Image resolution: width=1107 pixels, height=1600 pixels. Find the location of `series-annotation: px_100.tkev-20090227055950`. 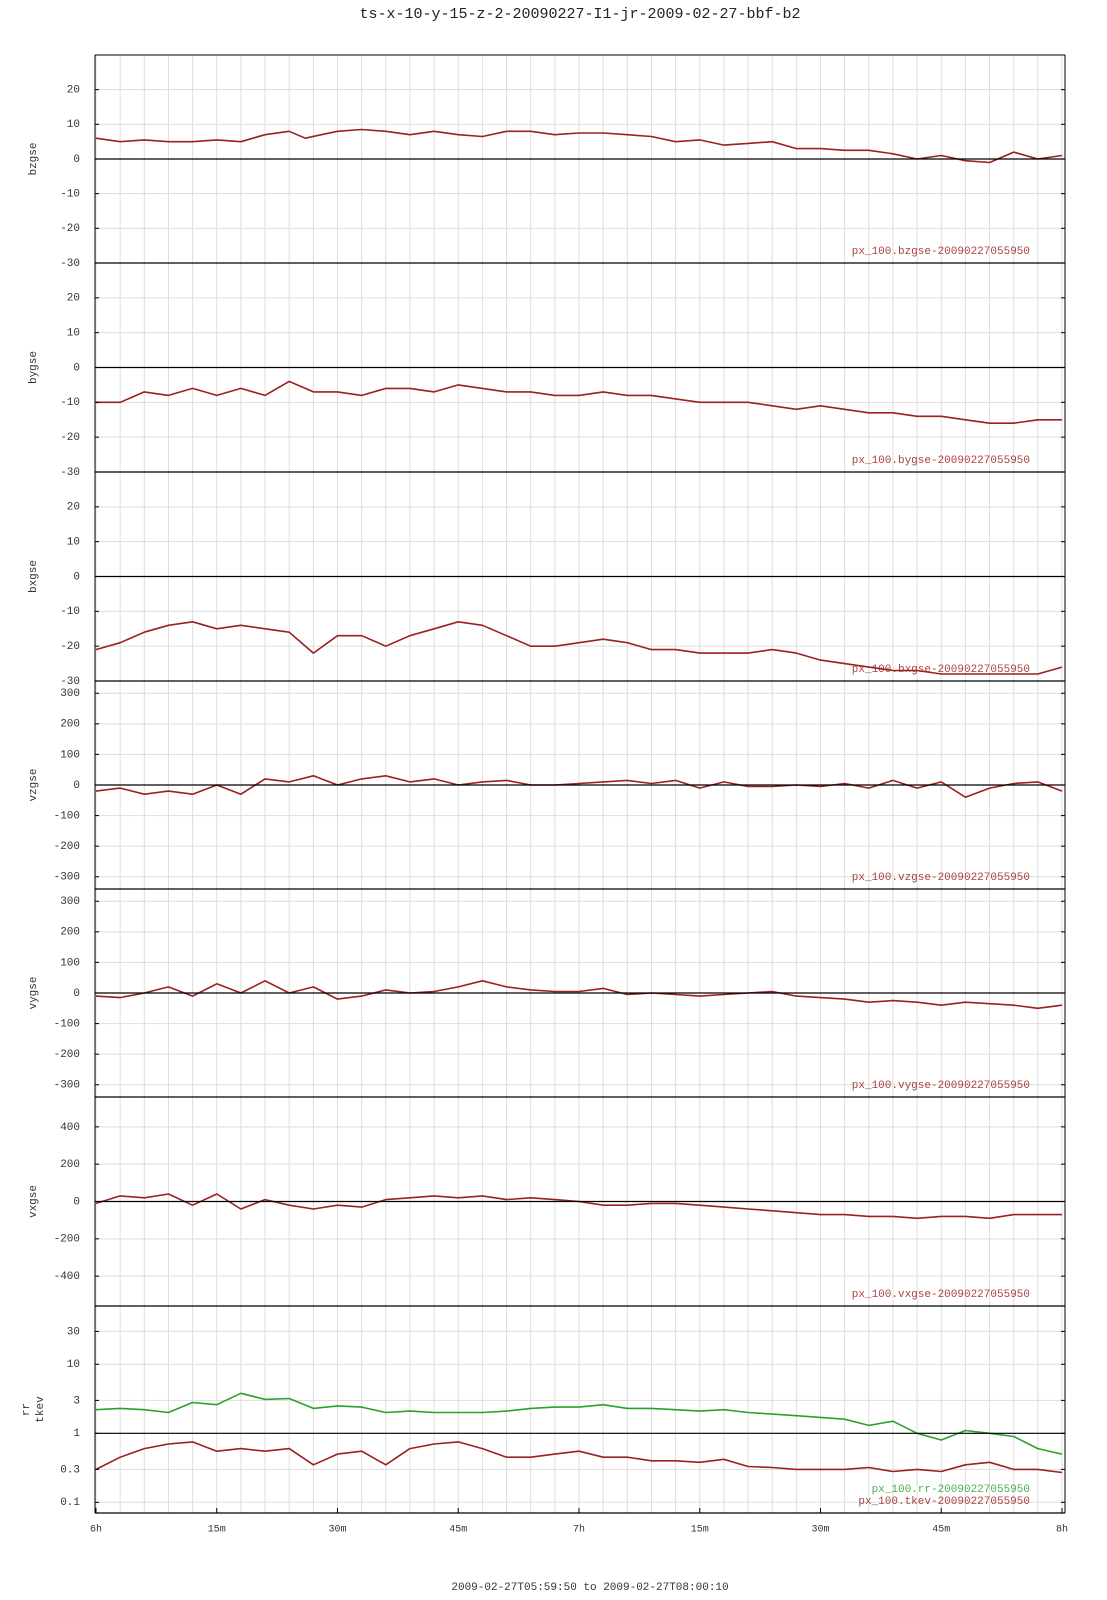

series-annotation: px_100.tkev-20090227055950 is located at coordinates (944, 1502).